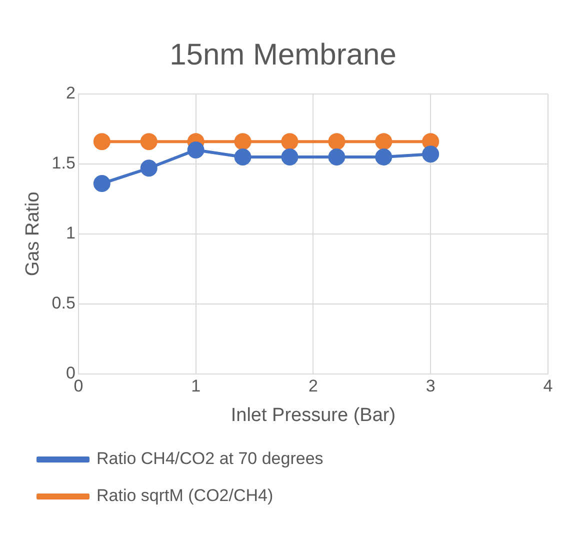 This screenshot has height=535, width=578. I want to click on legend-label: Ratio CH4/CO2 at 70 degrees, so click(210, 458).